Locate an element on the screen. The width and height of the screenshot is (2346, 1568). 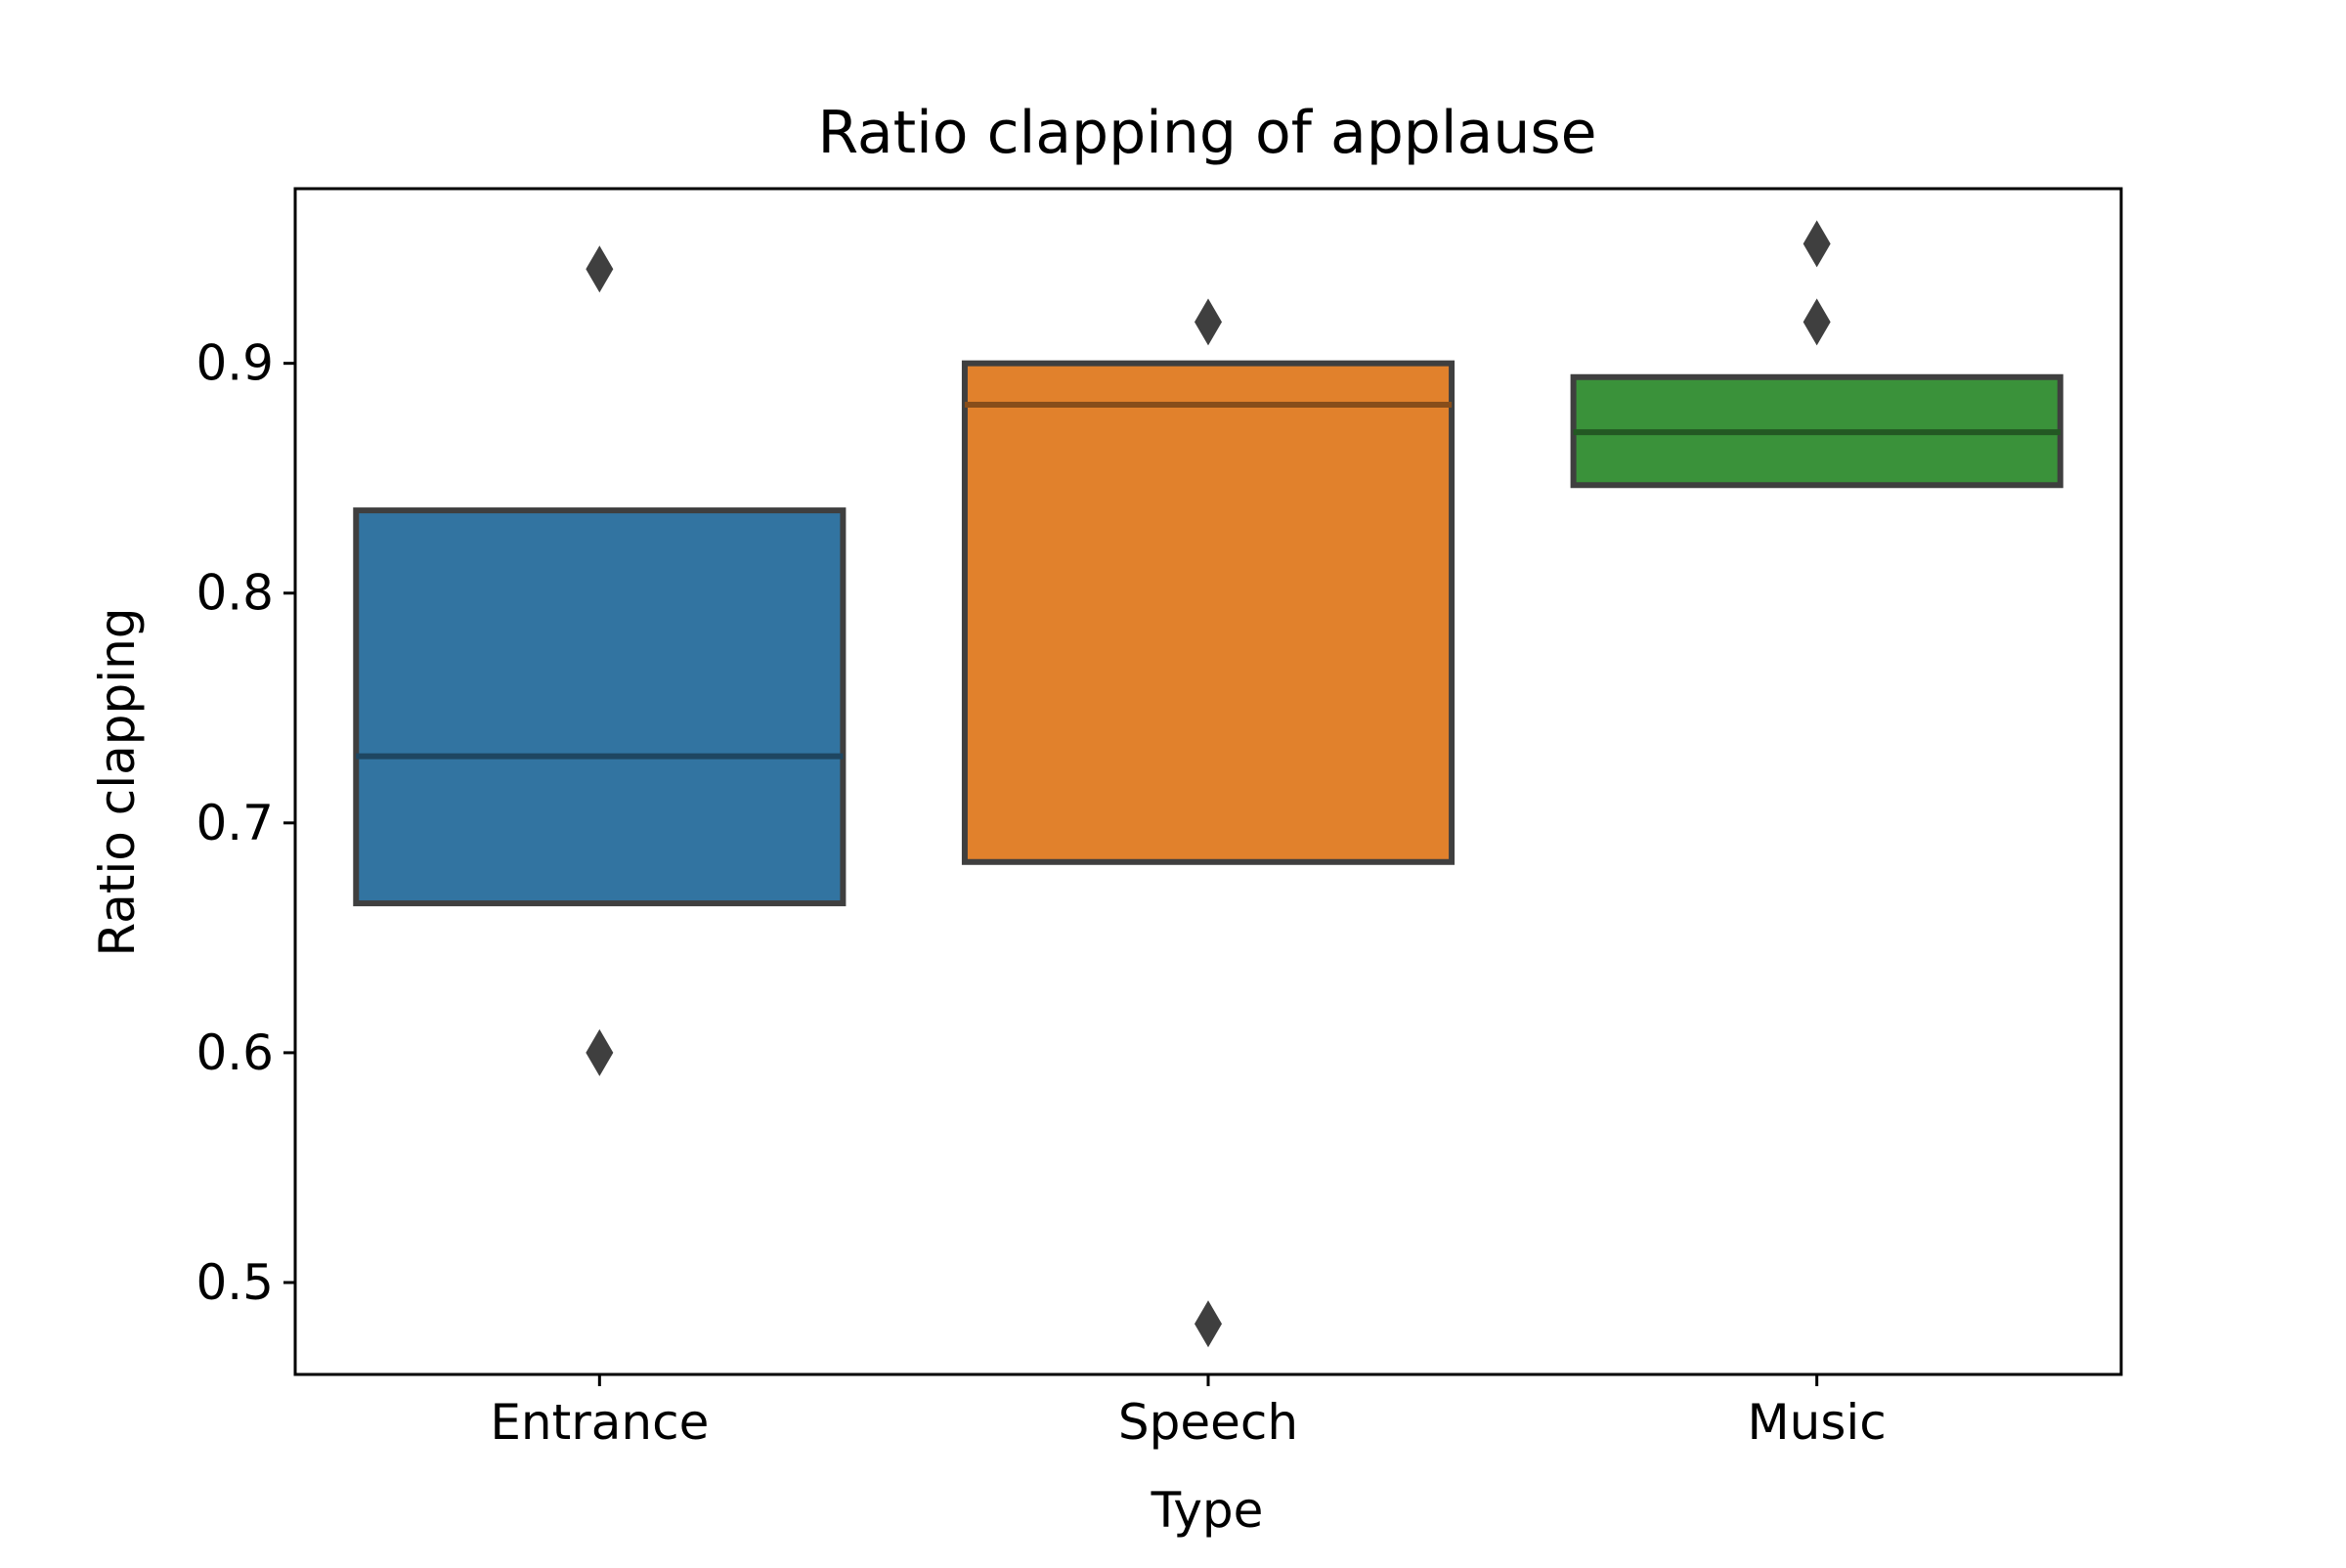
y-tick-label: 0.8 is located at coordinates (235, 593).